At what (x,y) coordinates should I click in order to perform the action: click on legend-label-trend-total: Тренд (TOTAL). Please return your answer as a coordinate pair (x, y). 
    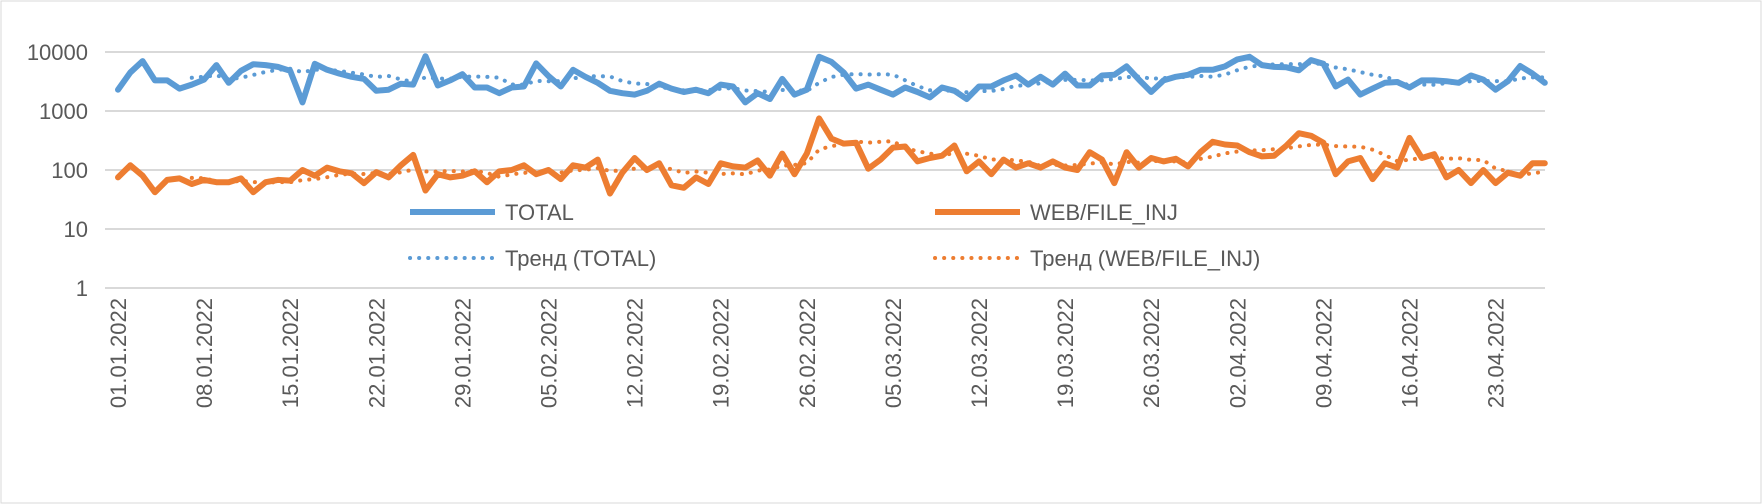
    Looking at the image, I should click on (580, 258).